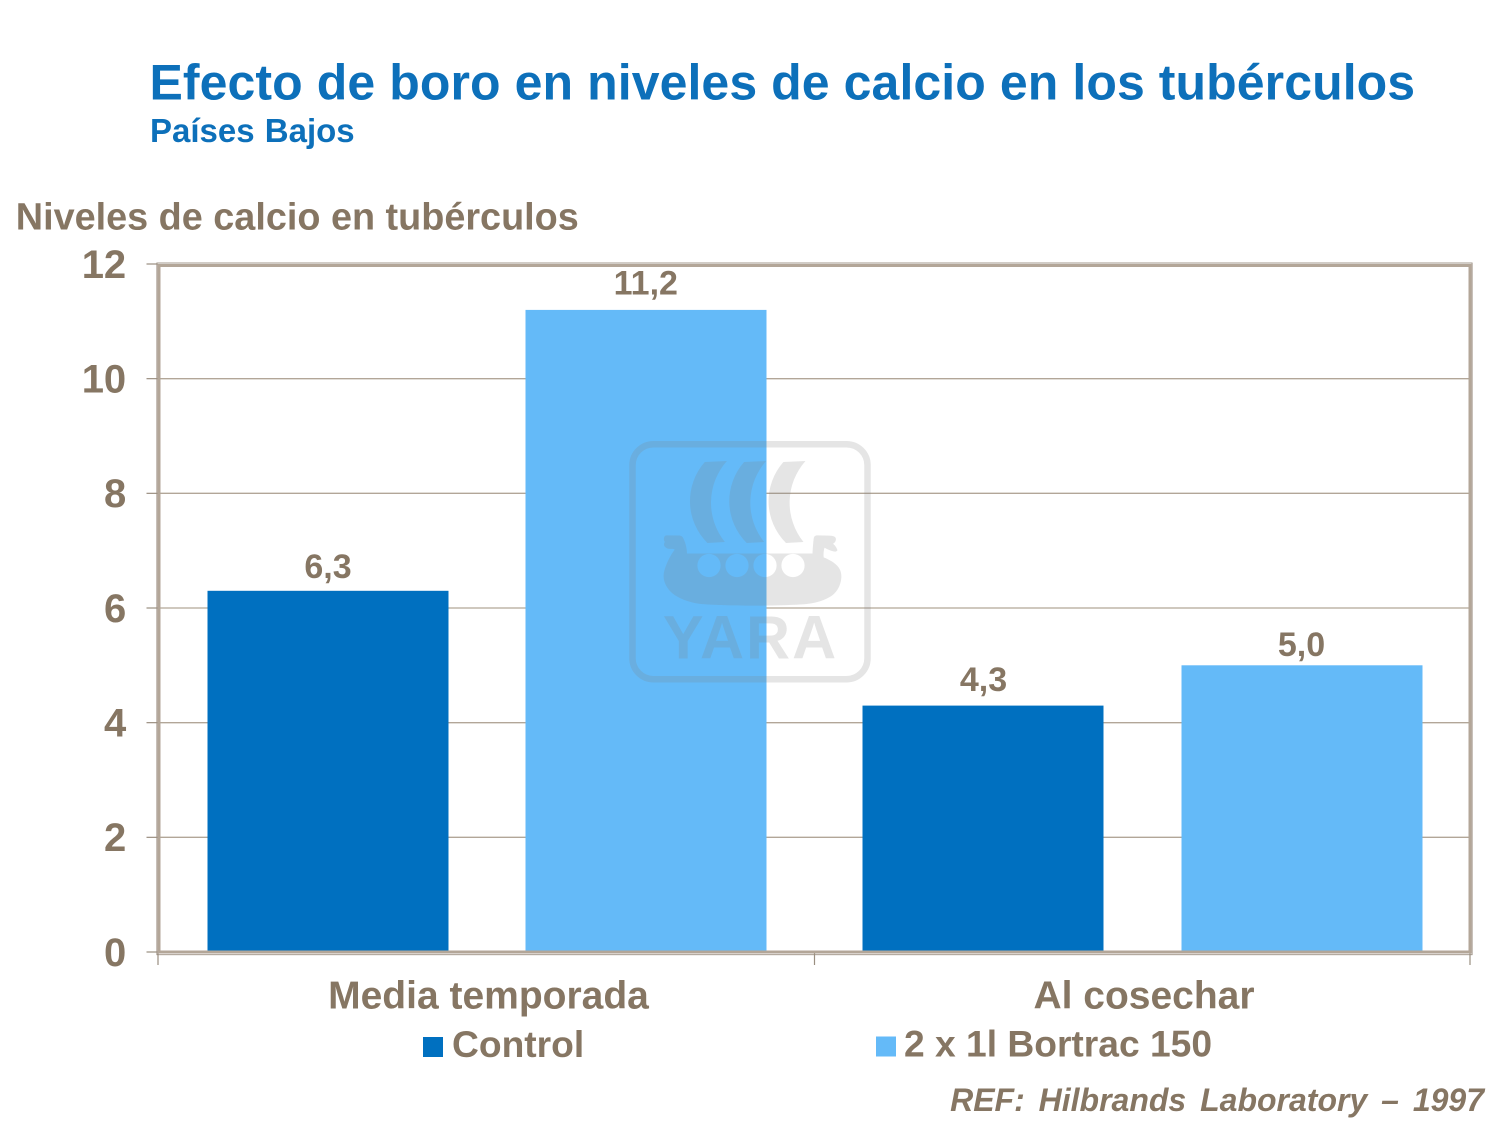 This screenshot has height=1125, width=1501. What do you see at coordinates (750, 638) in the screenshot?
I see `svg-text: YARA` at bounding box center [750, 638].